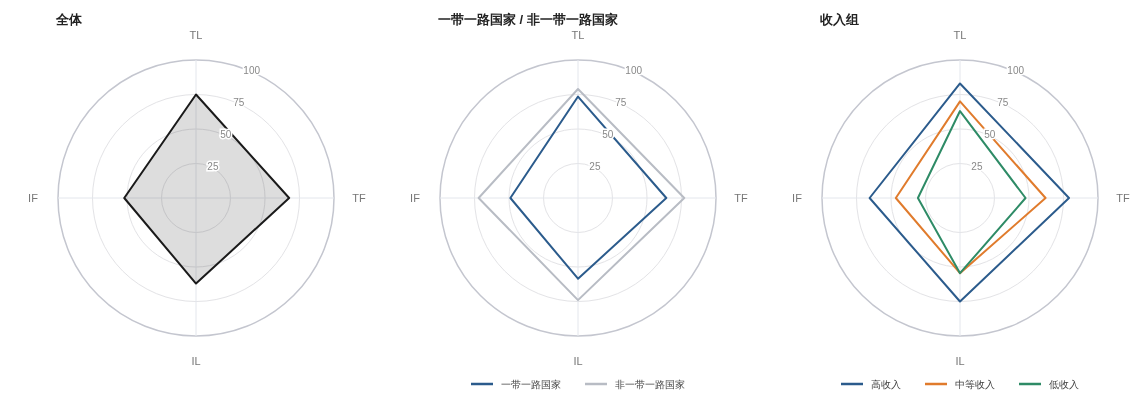 The height and width of the screenshot is (410, 1146). I want to click on legend-label: 非一带一路国家, so click(650, 384).